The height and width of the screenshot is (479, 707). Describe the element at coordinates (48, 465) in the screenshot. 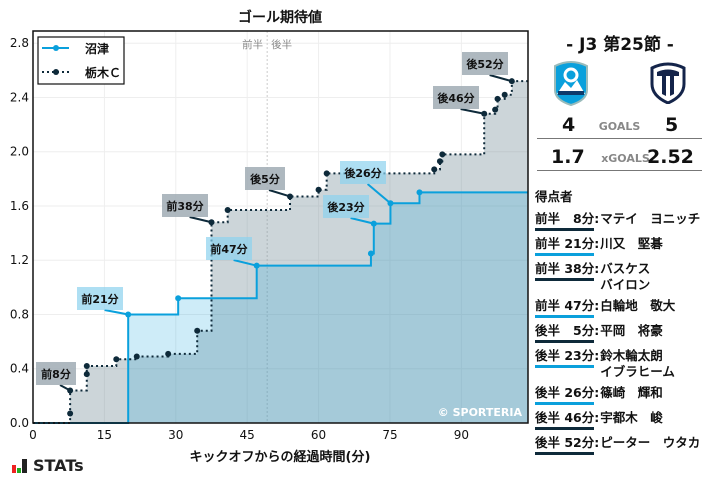

I see `stats-brand: STATs` at that location.